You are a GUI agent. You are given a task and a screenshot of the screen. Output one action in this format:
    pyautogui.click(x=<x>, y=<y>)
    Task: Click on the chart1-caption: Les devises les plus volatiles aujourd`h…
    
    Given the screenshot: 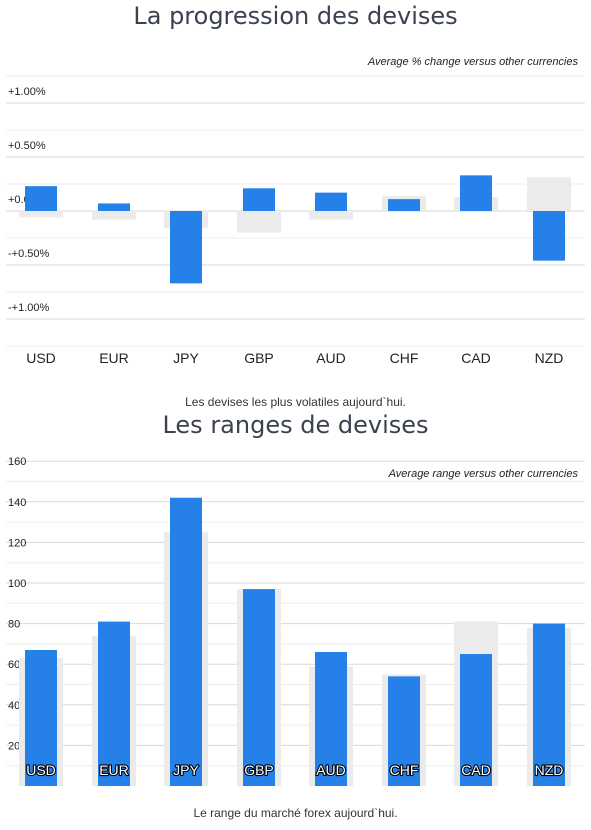 What is the action you would take?
    pyautogui.click(x=295, y=402)
    